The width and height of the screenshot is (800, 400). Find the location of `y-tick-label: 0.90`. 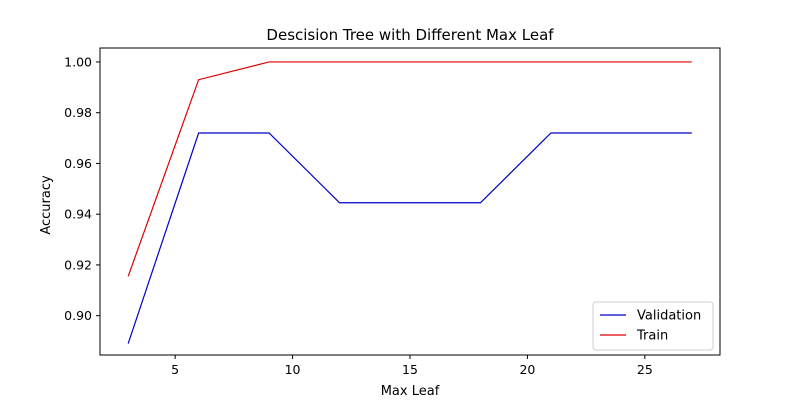

y-tick-label: 0.90 is located at coordinates (78, 315).